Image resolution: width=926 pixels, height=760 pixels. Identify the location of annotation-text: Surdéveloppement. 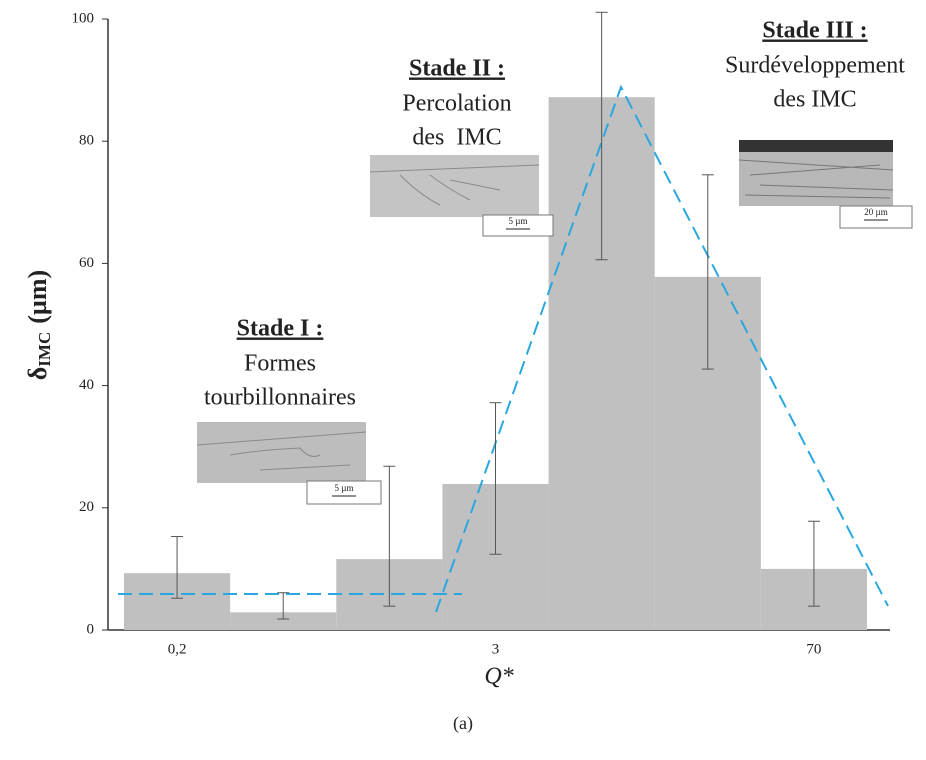
(815, 66).